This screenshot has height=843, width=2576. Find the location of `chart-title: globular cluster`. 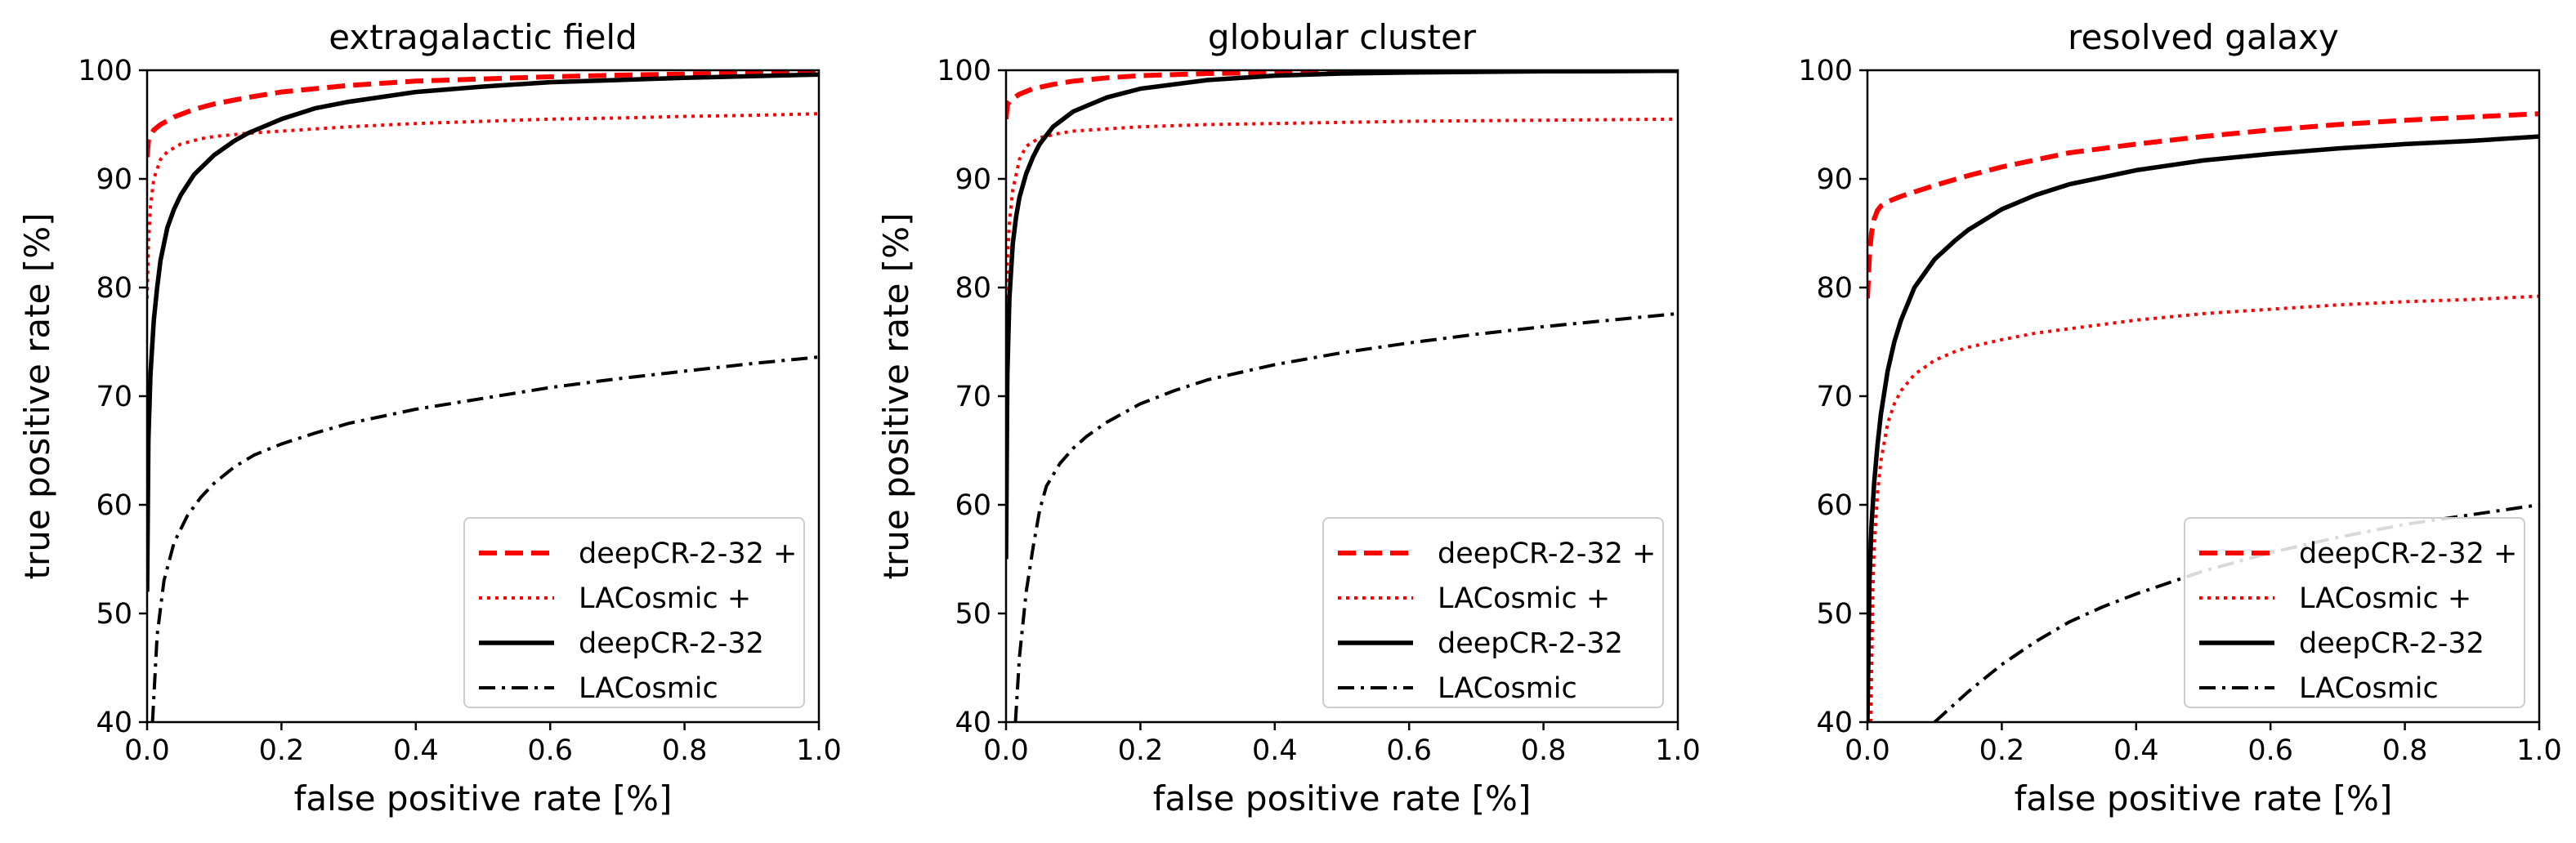

chart-title: globular cluster is located at coordinates (1342, 37).